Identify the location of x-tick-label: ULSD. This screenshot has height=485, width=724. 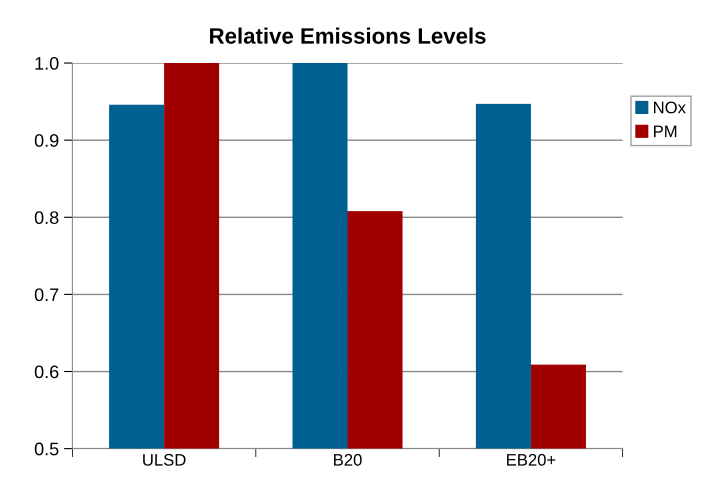
(164, 460).